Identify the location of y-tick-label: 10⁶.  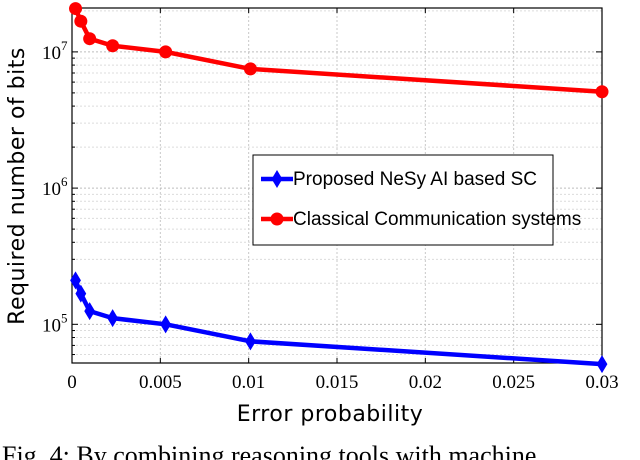
(55, 187).